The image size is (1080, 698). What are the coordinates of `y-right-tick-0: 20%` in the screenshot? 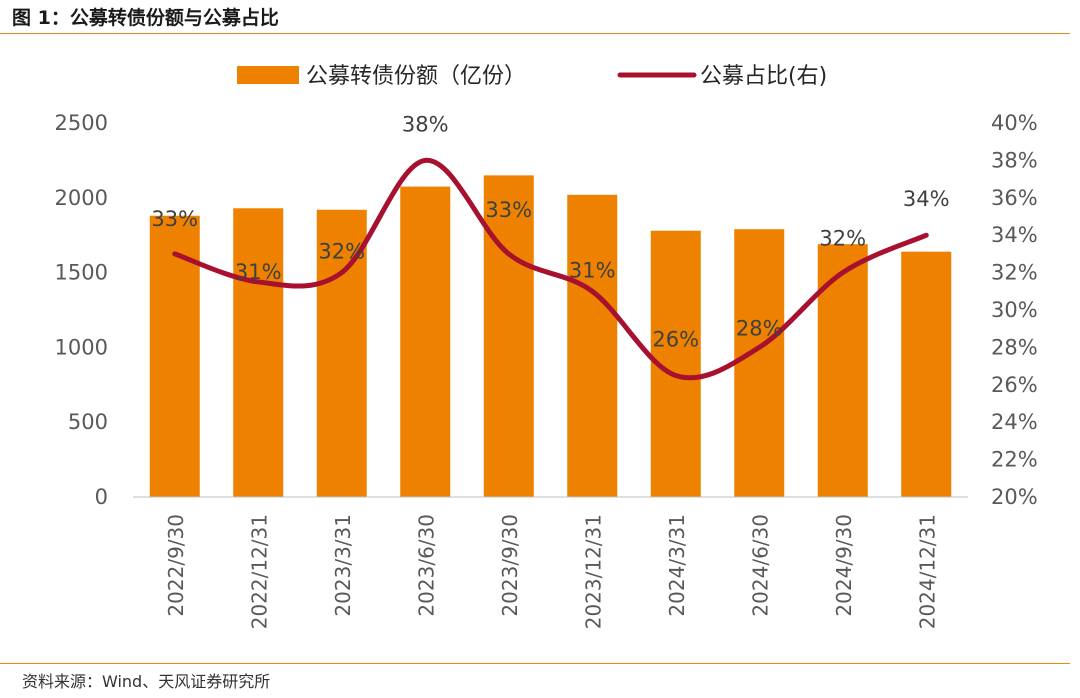 It's located at (1014, 497).